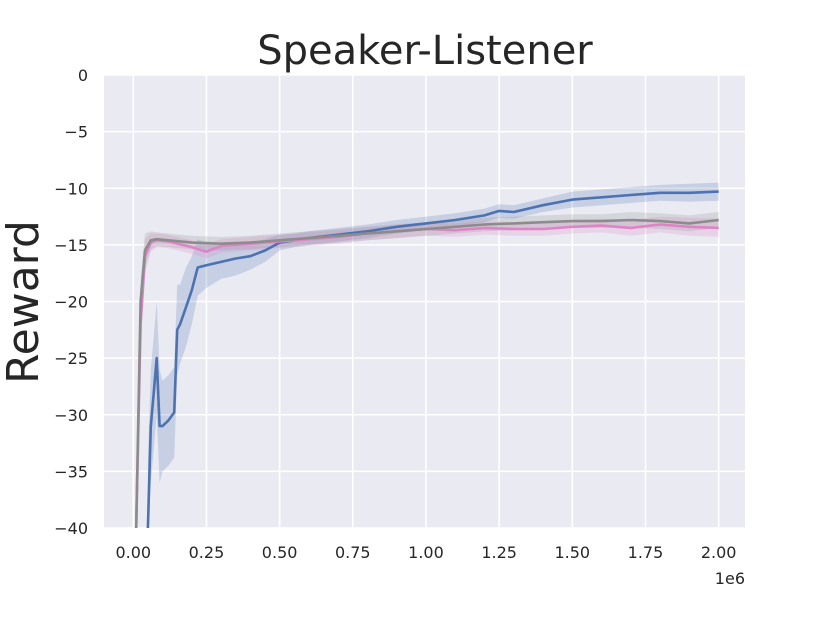 The image size is (830, 623). Describe the element at coordinates (133, 552) in the screenshot. I see `x-tick-label: 0.00` at that location.